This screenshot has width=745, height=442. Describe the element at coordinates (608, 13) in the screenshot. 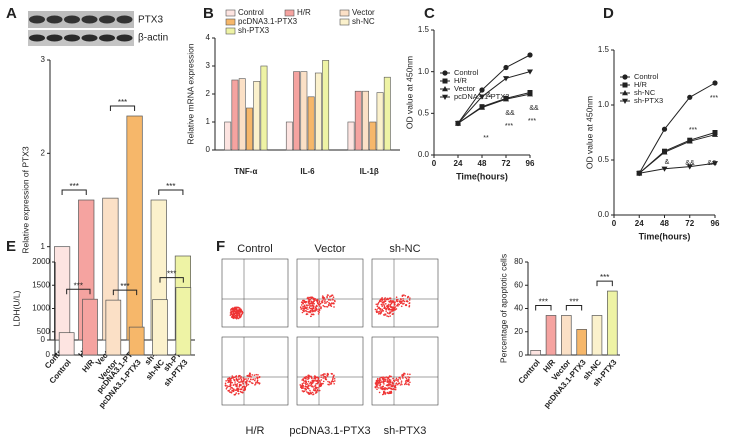

I see `panel-label: D` at that location.